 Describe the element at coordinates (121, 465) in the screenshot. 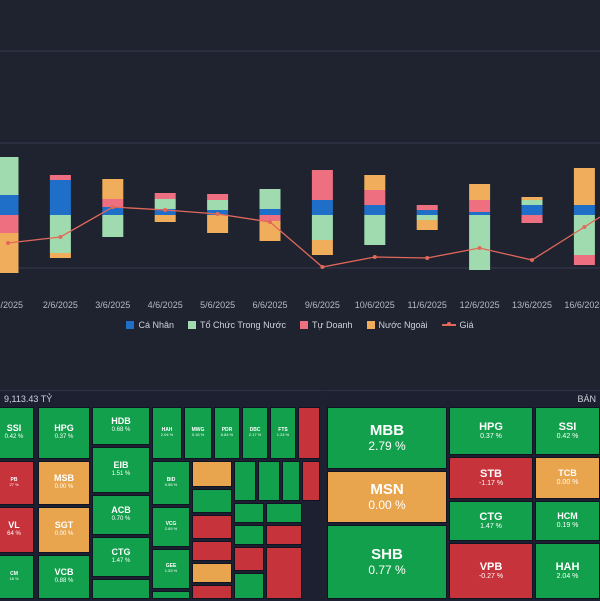

I see `tile-ticker: EIB` at that location.